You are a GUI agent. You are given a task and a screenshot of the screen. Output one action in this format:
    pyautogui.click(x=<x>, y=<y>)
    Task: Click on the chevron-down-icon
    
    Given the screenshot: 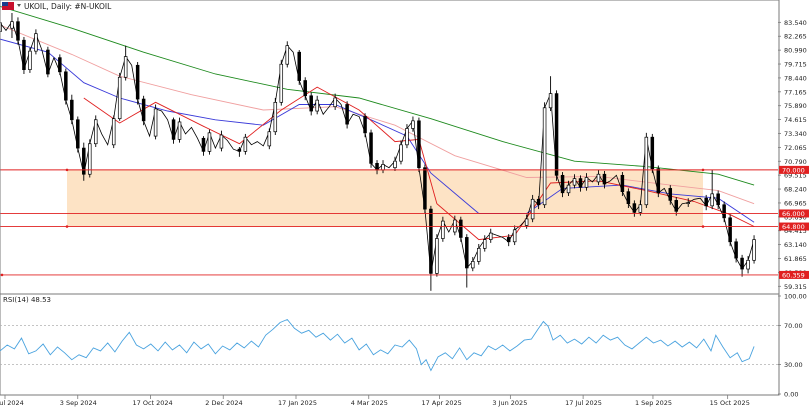 What is the action you would take?
    pyautogui.click(x=19, y=5)
    